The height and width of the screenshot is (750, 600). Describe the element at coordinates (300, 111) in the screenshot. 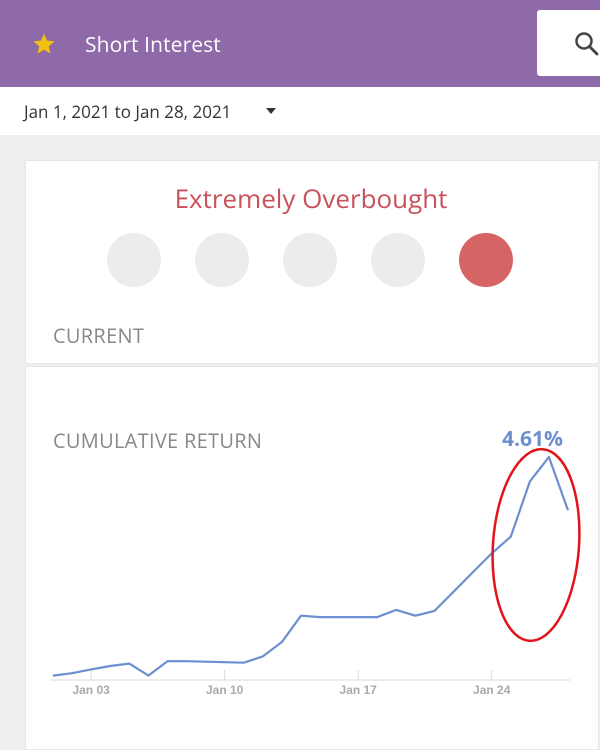

I see `date-filter-bar` at that location.